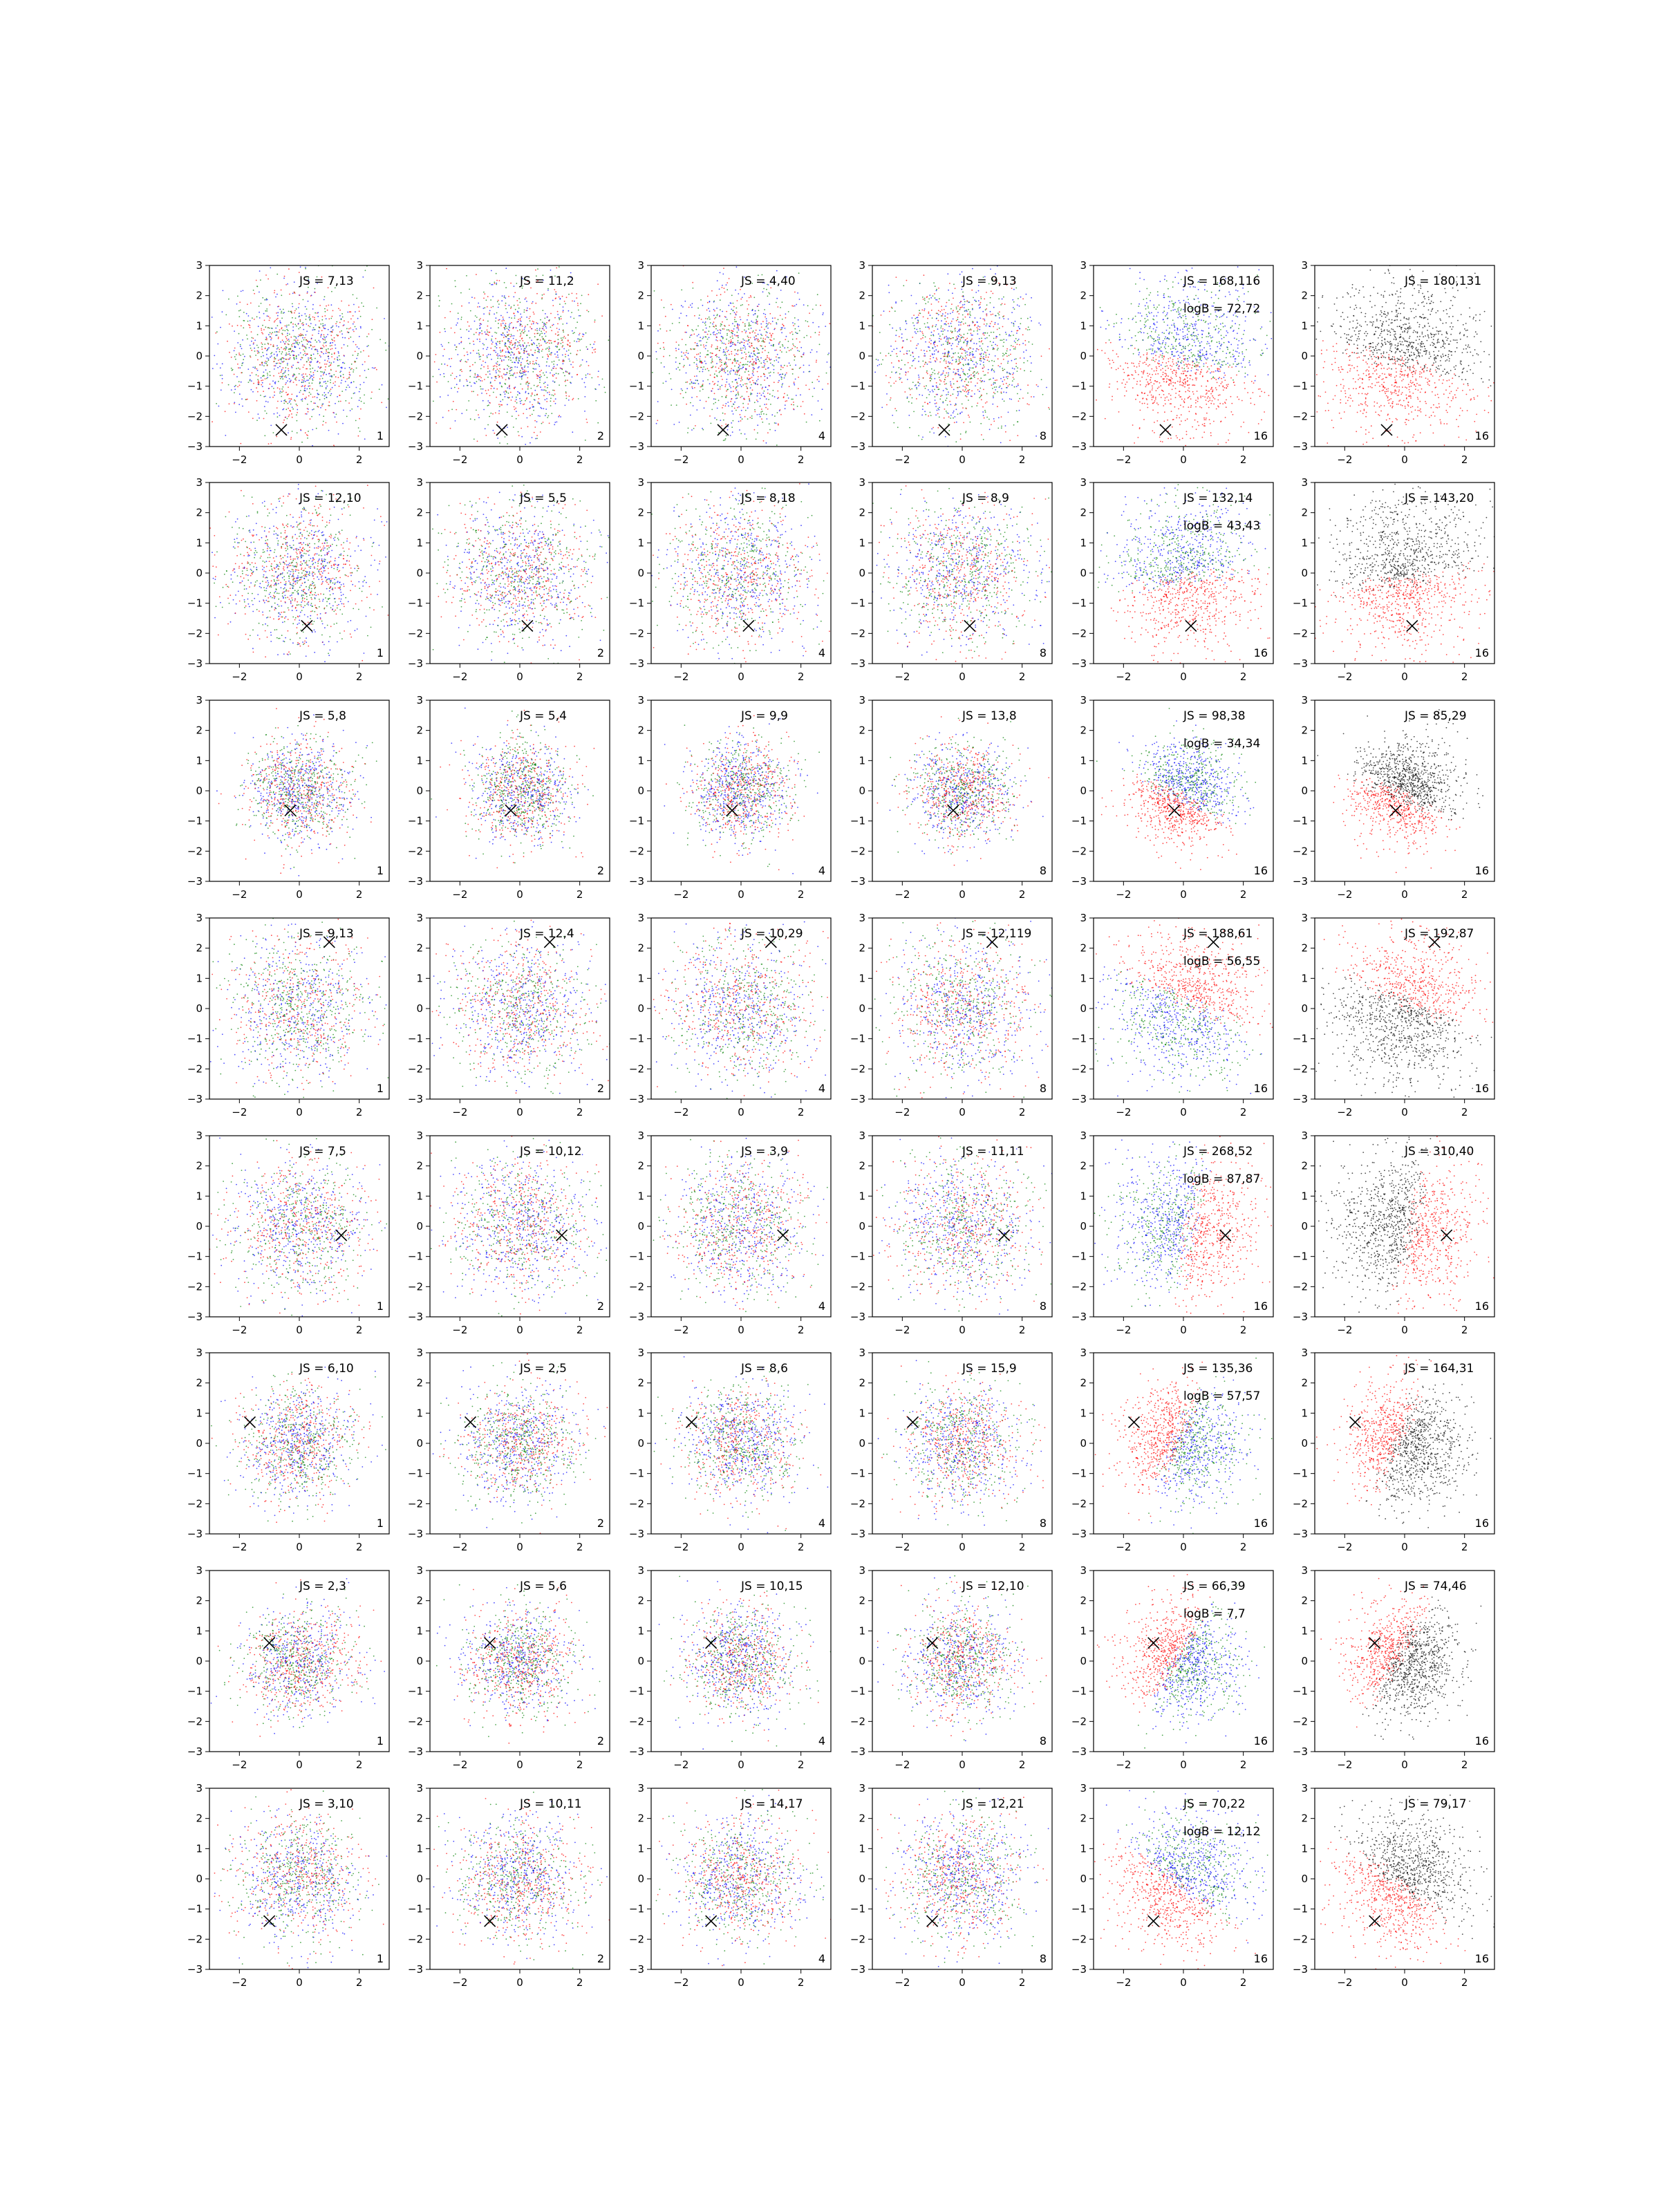 The width and height of the screenshot is (1659, 2212). I want to click on y-tick-label: 1, so click(199, 325).